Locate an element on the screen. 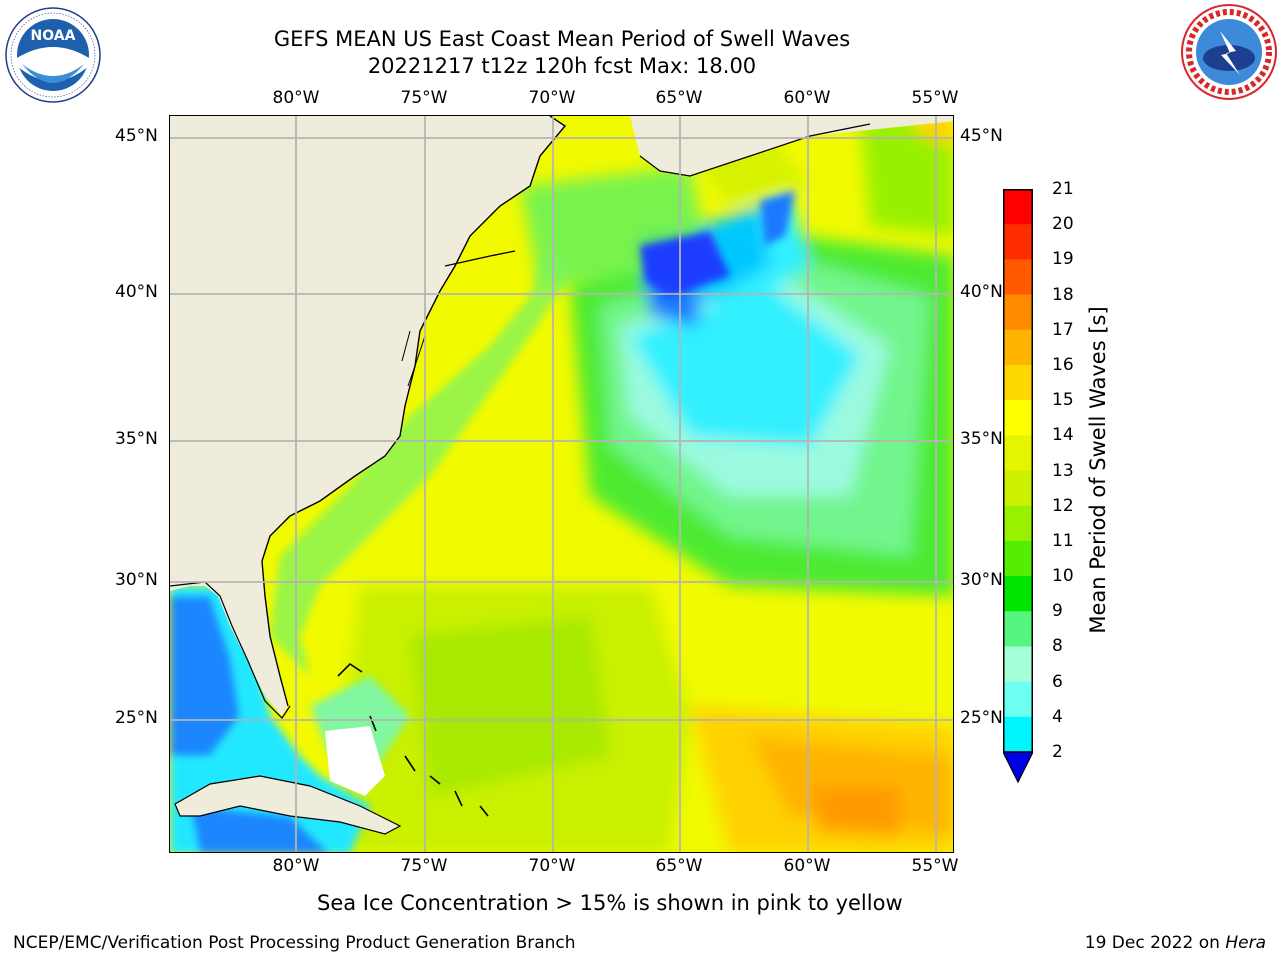  colorbar-tick-label: 2 is located at coordinates (1057, 752).